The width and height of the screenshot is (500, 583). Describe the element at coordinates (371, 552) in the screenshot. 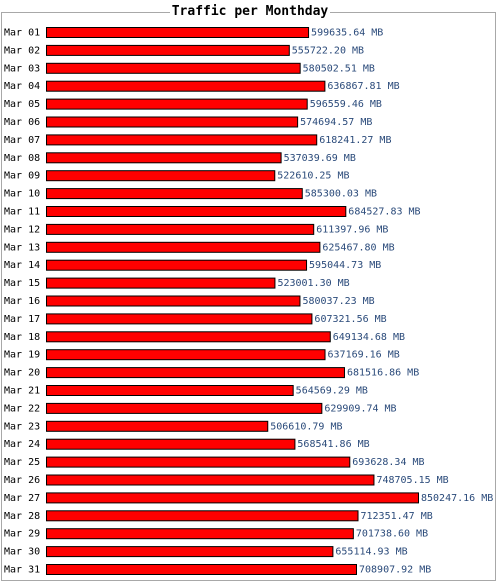

I see `value-label: 655114.93 MB` at that location.